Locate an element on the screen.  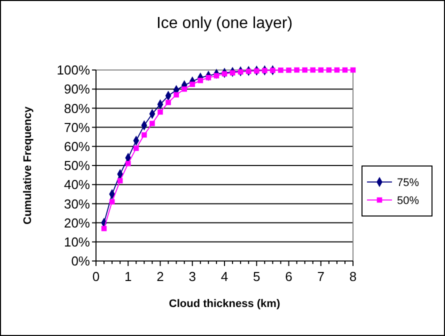
x-tick-label: 3 is located at coordinates (192, 276).